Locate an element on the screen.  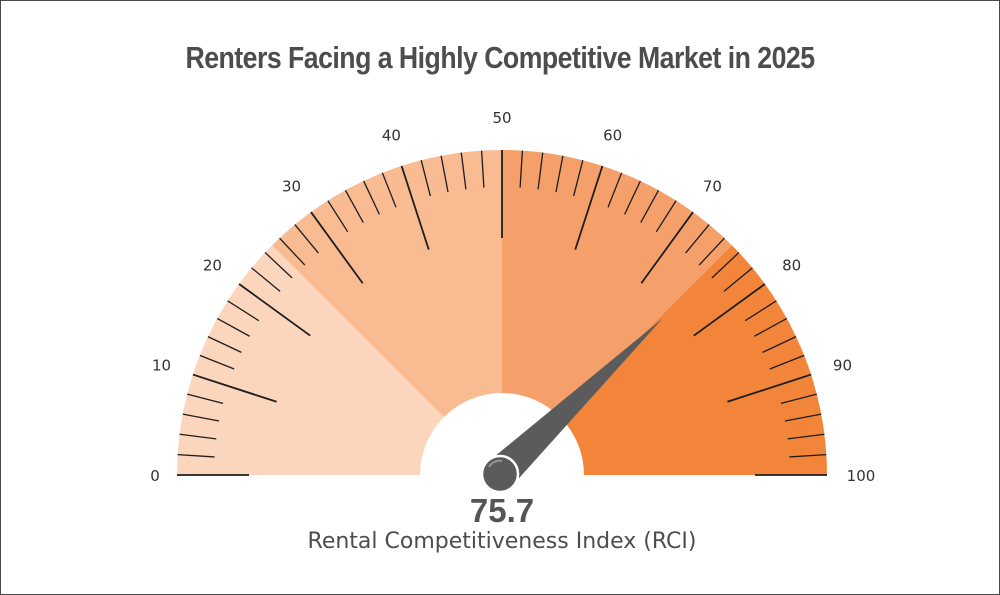
tick-label: 10 is located at coordinates (161, 365).